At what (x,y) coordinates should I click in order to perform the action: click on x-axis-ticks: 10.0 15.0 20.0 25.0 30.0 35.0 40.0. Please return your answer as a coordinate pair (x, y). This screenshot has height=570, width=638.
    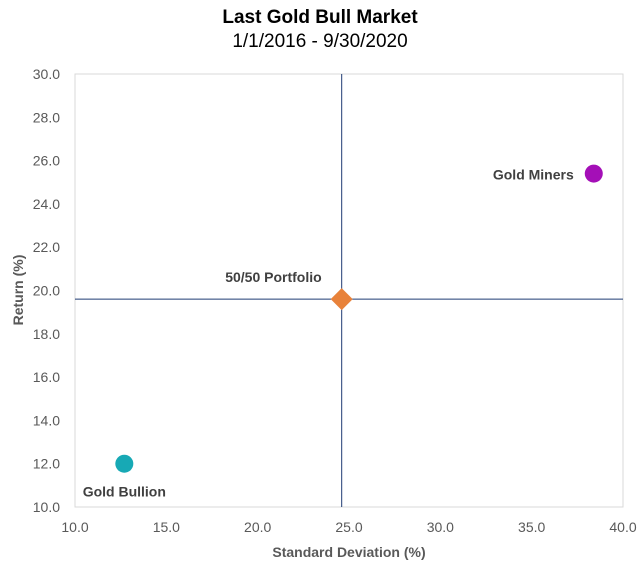
    Looking at the image, I should click on (348, 527).